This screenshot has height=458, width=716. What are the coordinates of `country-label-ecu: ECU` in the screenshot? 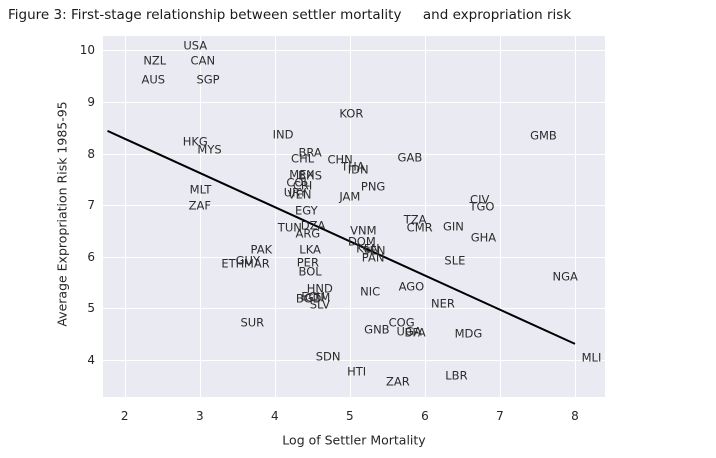 It's located at (313, 296).